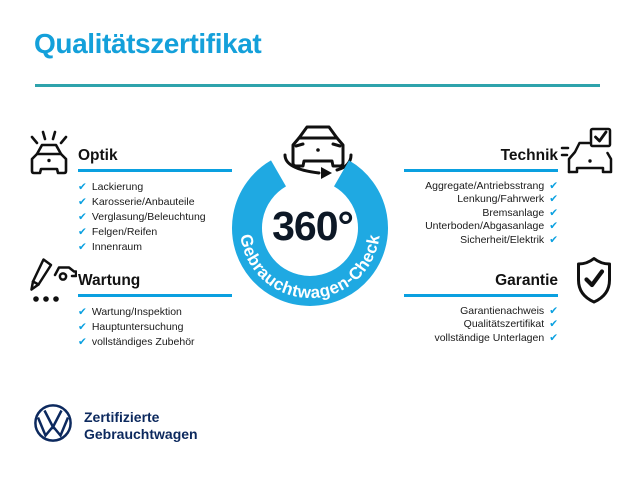  What do you see at coordinates (501, 199) in the screenshot?
I see `item-label: Lenkung/Fahrwerk` at bounding box center [501, 199].